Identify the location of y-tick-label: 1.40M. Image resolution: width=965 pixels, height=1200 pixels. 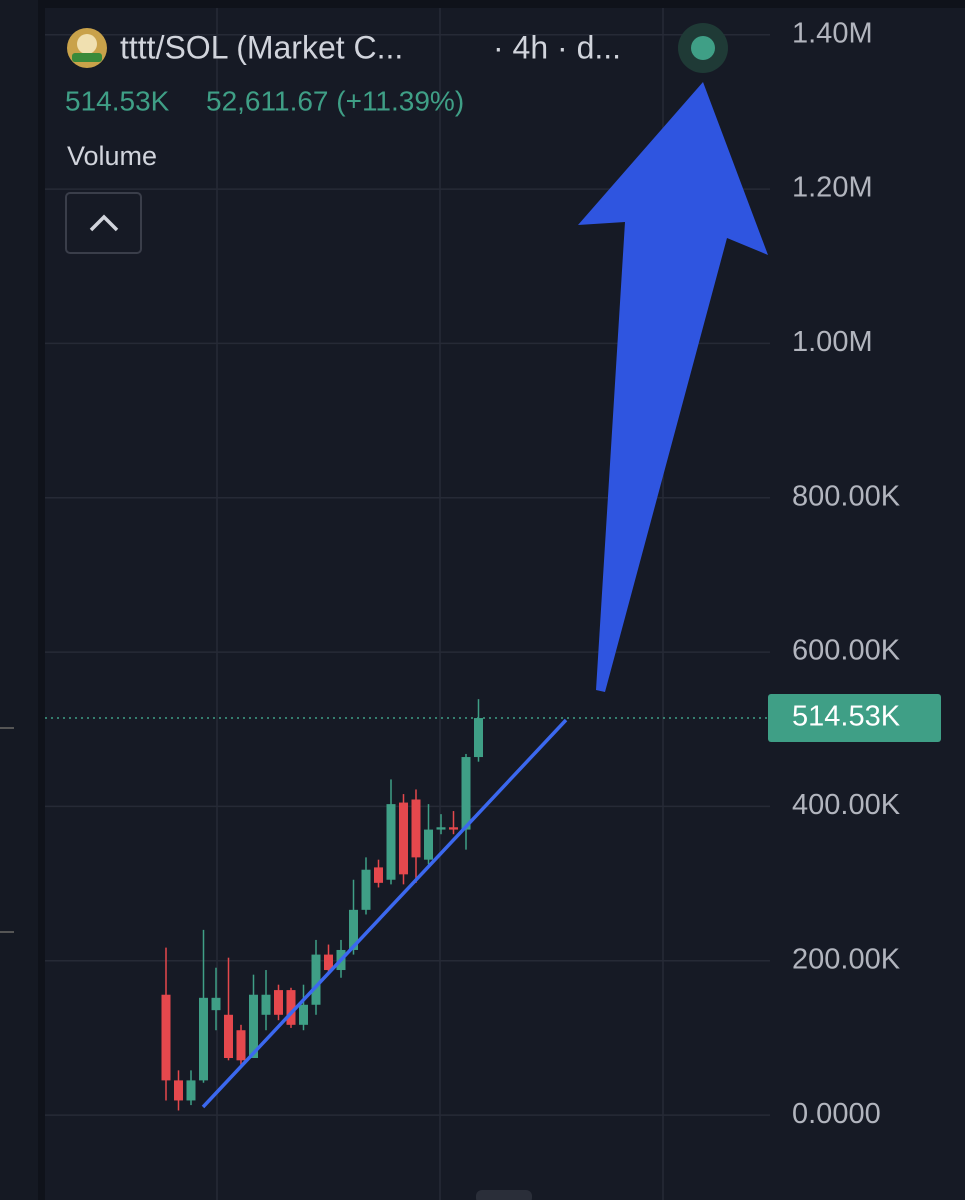
(832, 33).